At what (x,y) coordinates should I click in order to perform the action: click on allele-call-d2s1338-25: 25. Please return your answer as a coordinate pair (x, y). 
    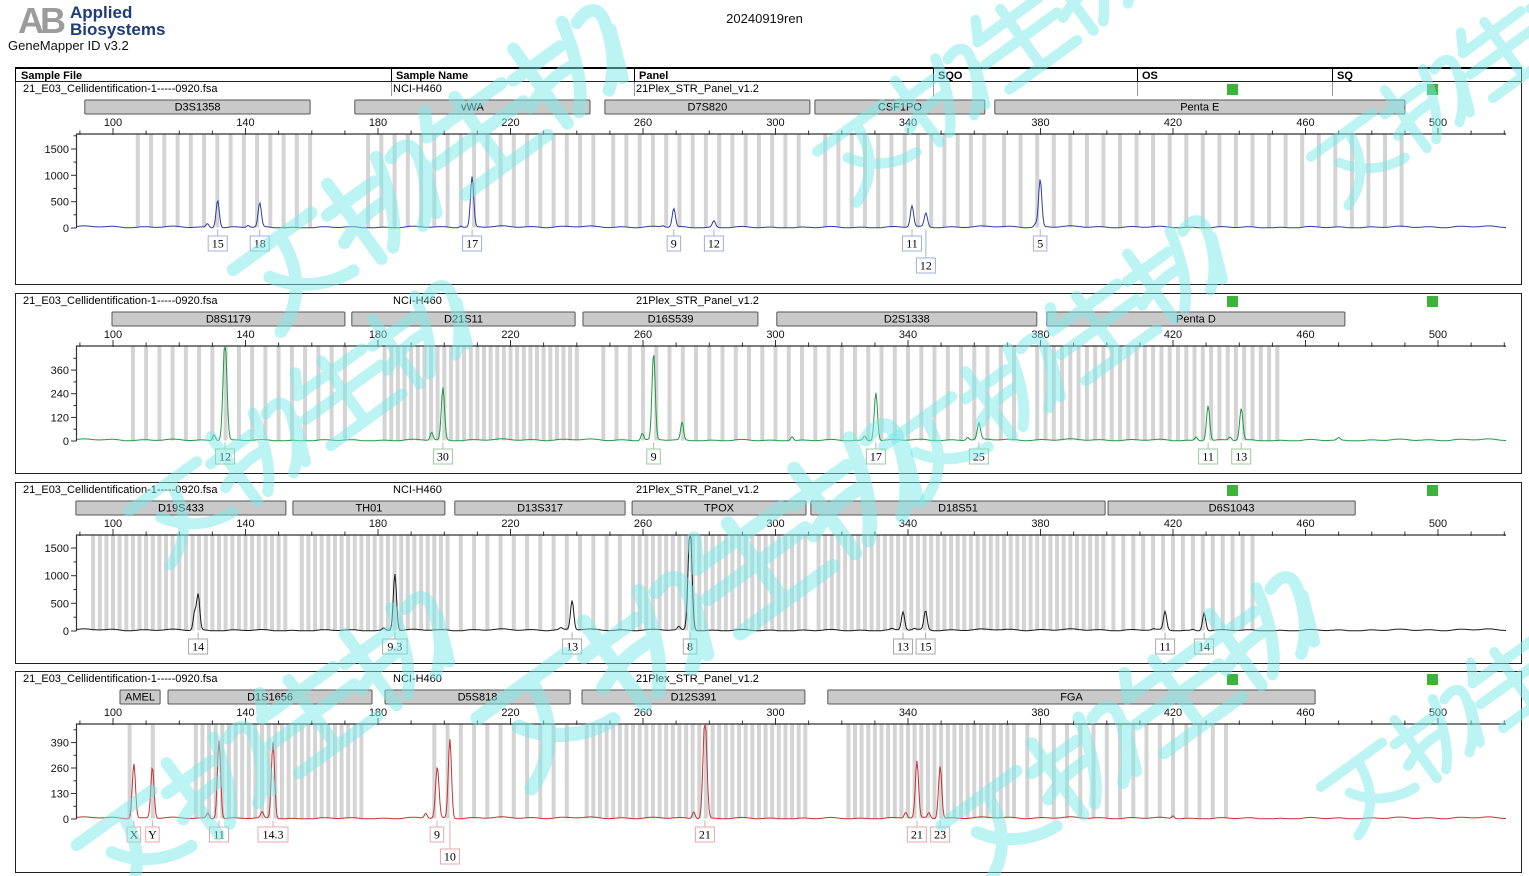
    Looking at the image, I should click on (979, 457).